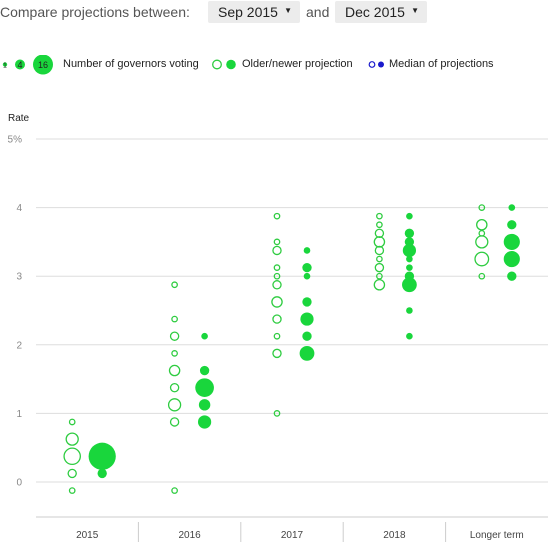  I want to click on legend-older-newer-label: Older/newer projection, so click(297, 64).